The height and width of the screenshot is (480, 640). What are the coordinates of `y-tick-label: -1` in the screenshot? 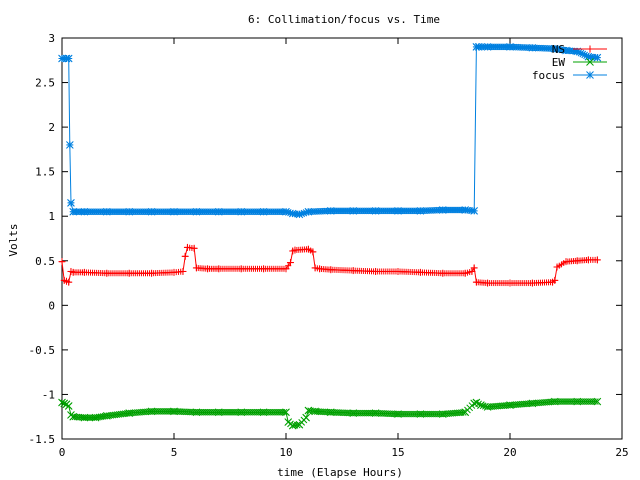 It's located at (48, 394).